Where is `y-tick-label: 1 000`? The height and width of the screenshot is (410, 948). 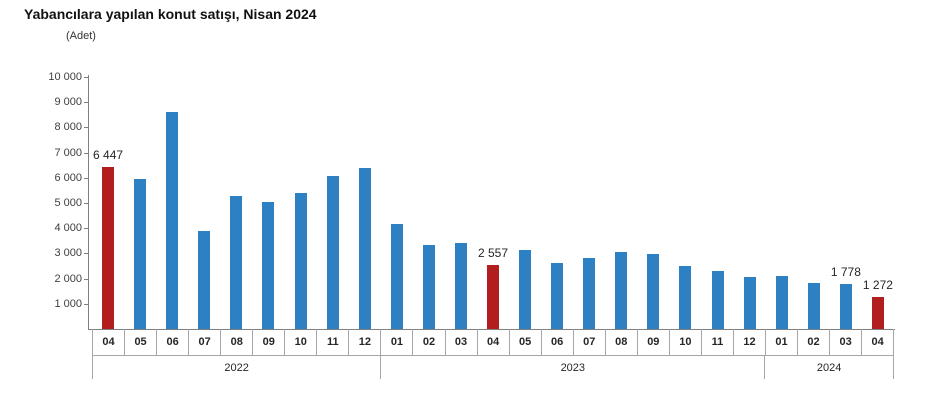 y-tick-label: 1 000 is located at coordinates (68, 303).